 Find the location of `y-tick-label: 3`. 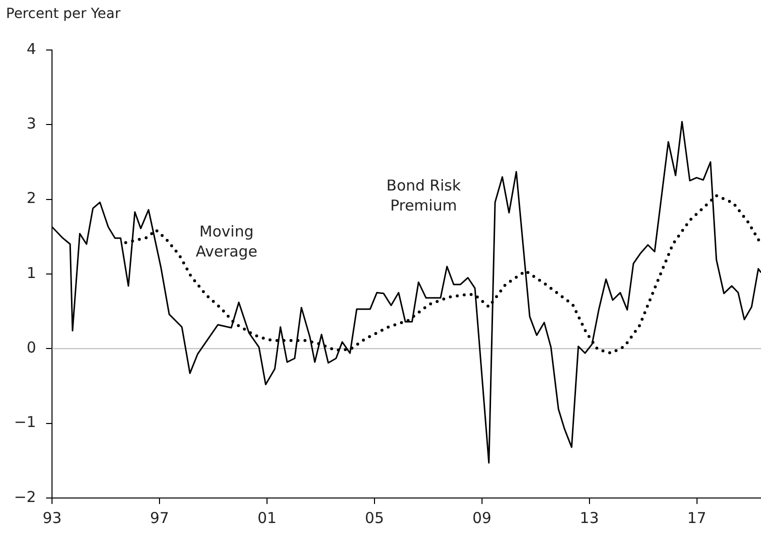

y-tick-label: 3 is located at coordinates (31, 123).